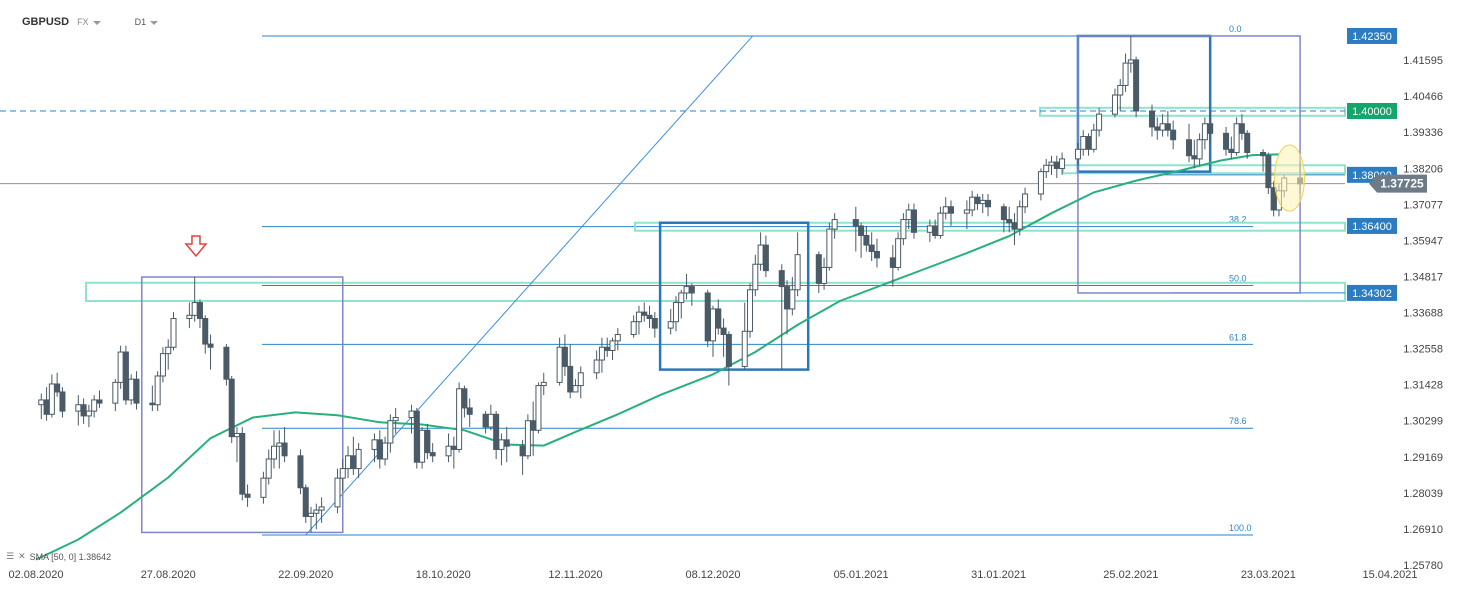 Image resolution: width=1467 pixels, height=596 pixels. Describe the element at coordinates (22, 556) in the screenshot. I see `indicator-close-icon: ✕` at that location.